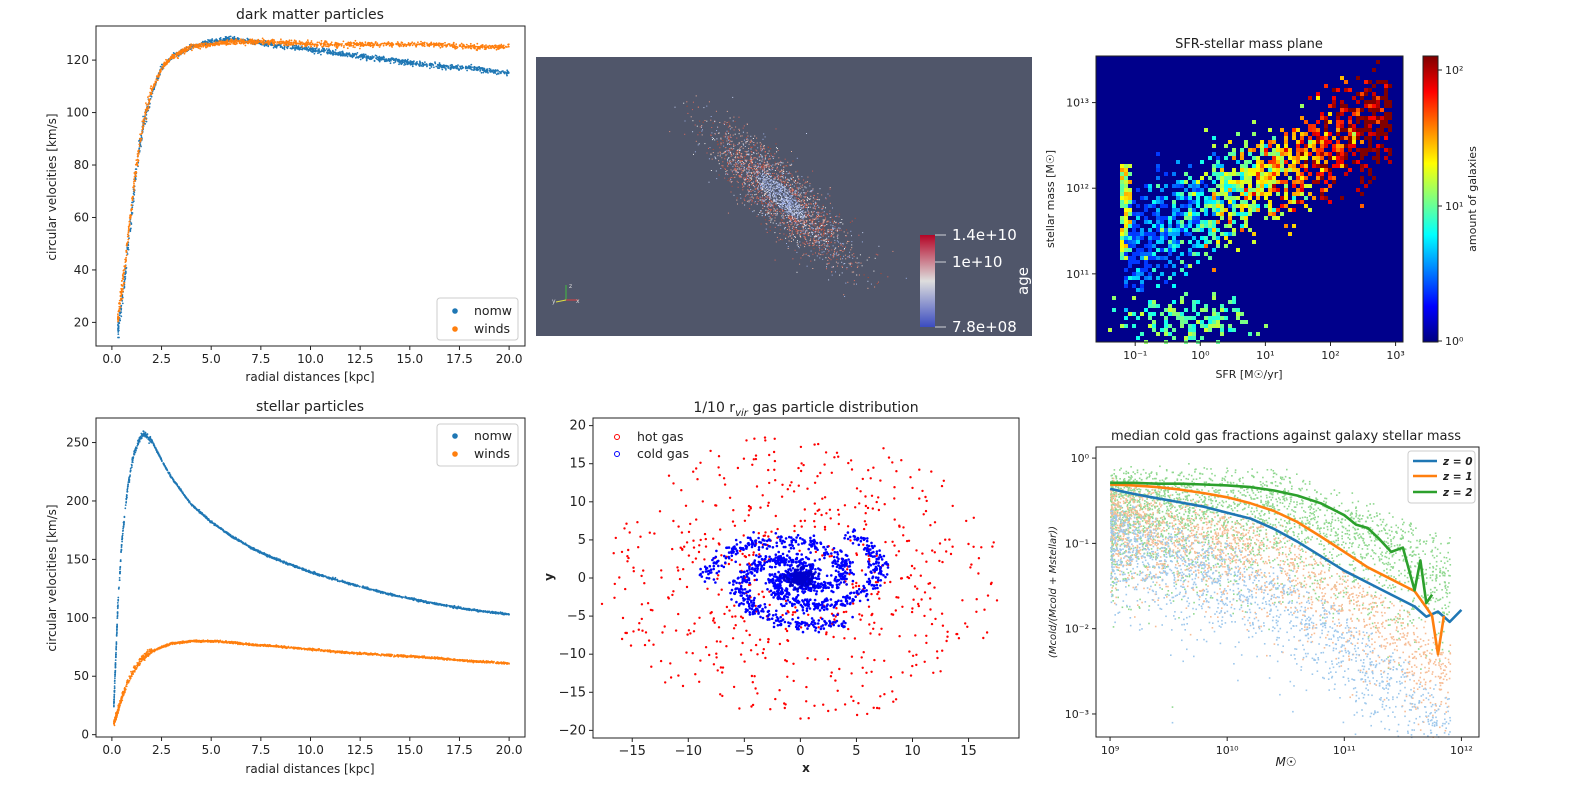  Describe the element at coordinates (77, 618) in the screenshot. I see `y-tick-label: 100` at that location.